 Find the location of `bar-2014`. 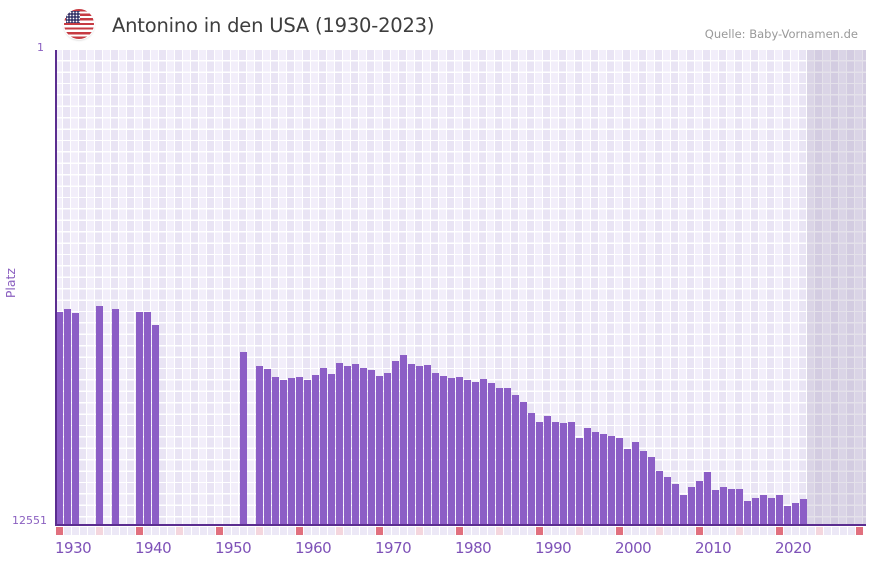

bar-2014 is located at coordinates (731, 506).